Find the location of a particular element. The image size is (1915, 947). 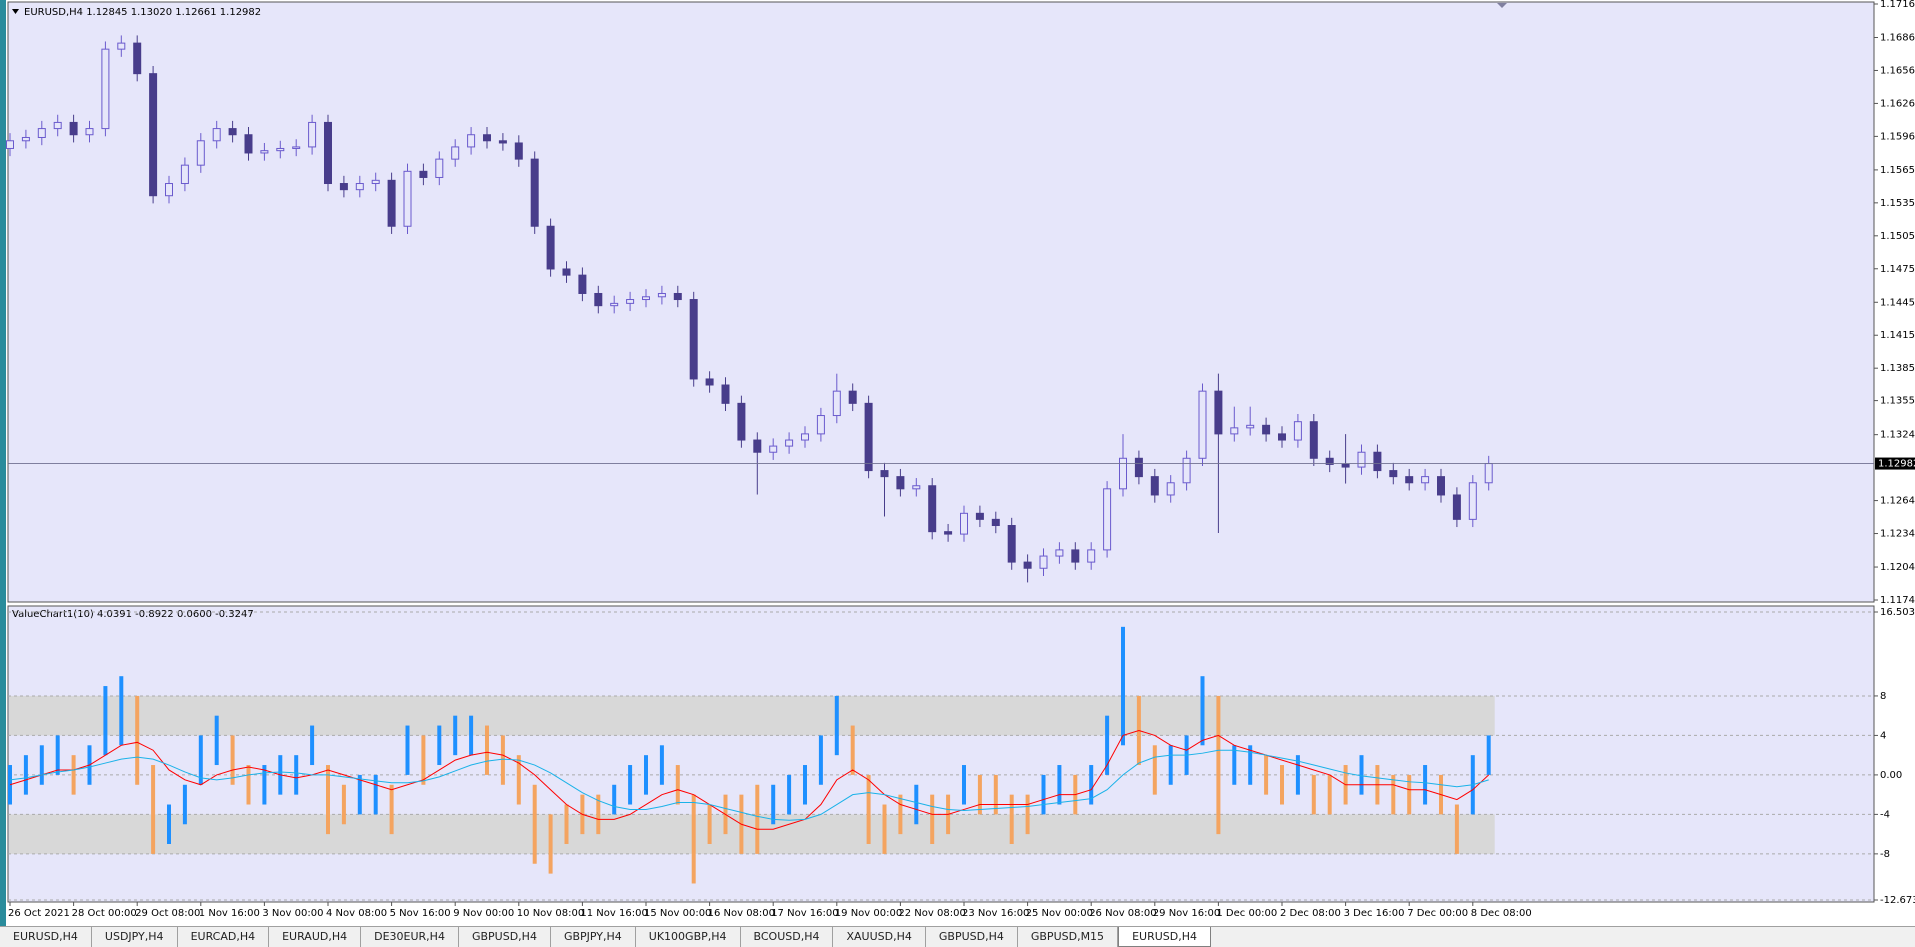

x-tick-label: 5 Nov 16:00 is located at coordinates (420, 913).